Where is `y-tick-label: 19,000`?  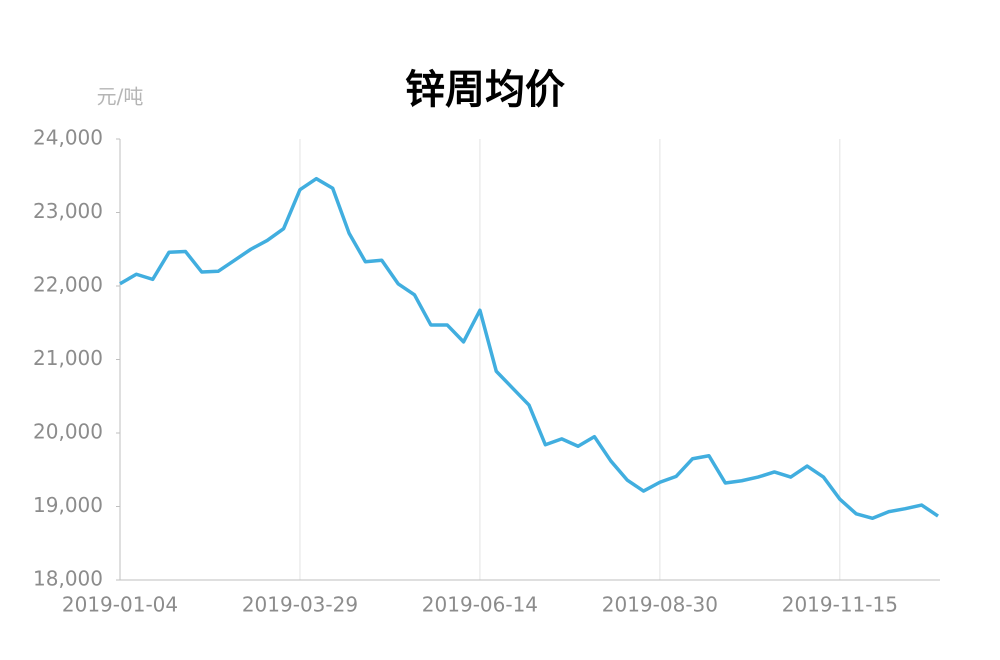 y-tick-label: 19,000 is located at coordinates (68, 505).